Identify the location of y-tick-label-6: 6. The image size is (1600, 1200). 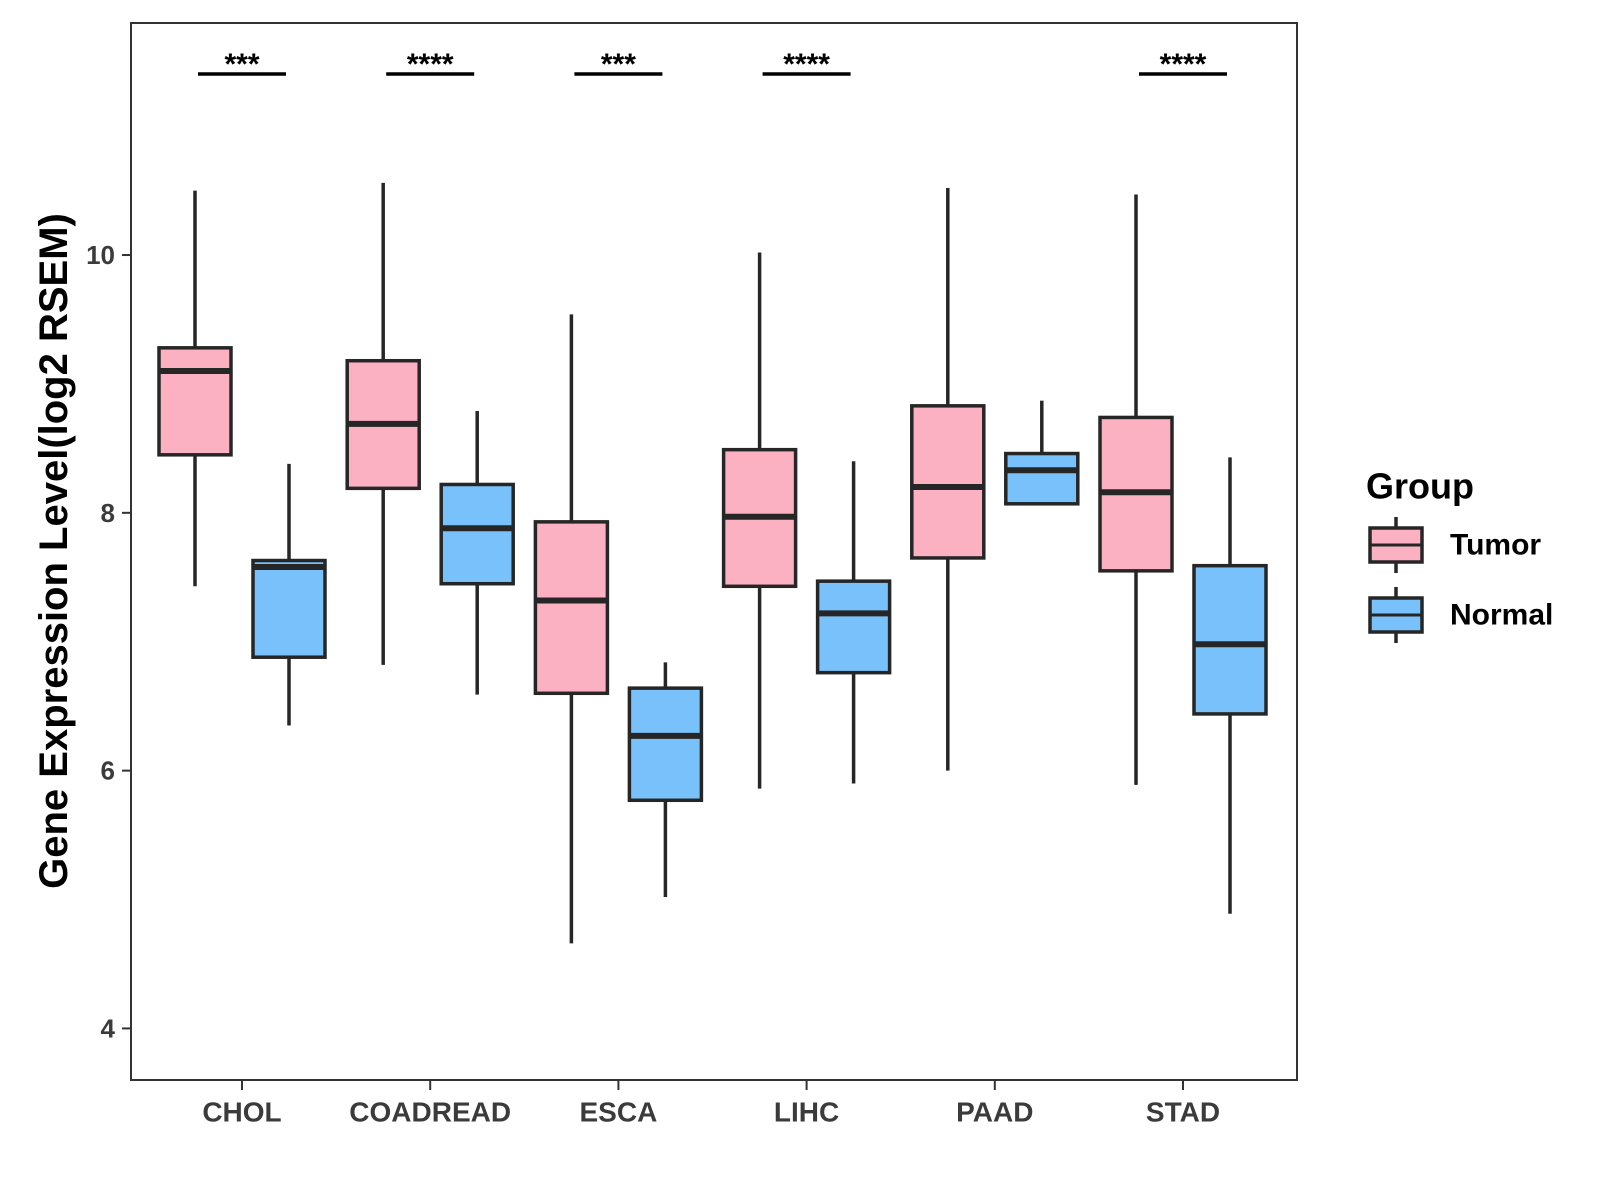
(108, 771).